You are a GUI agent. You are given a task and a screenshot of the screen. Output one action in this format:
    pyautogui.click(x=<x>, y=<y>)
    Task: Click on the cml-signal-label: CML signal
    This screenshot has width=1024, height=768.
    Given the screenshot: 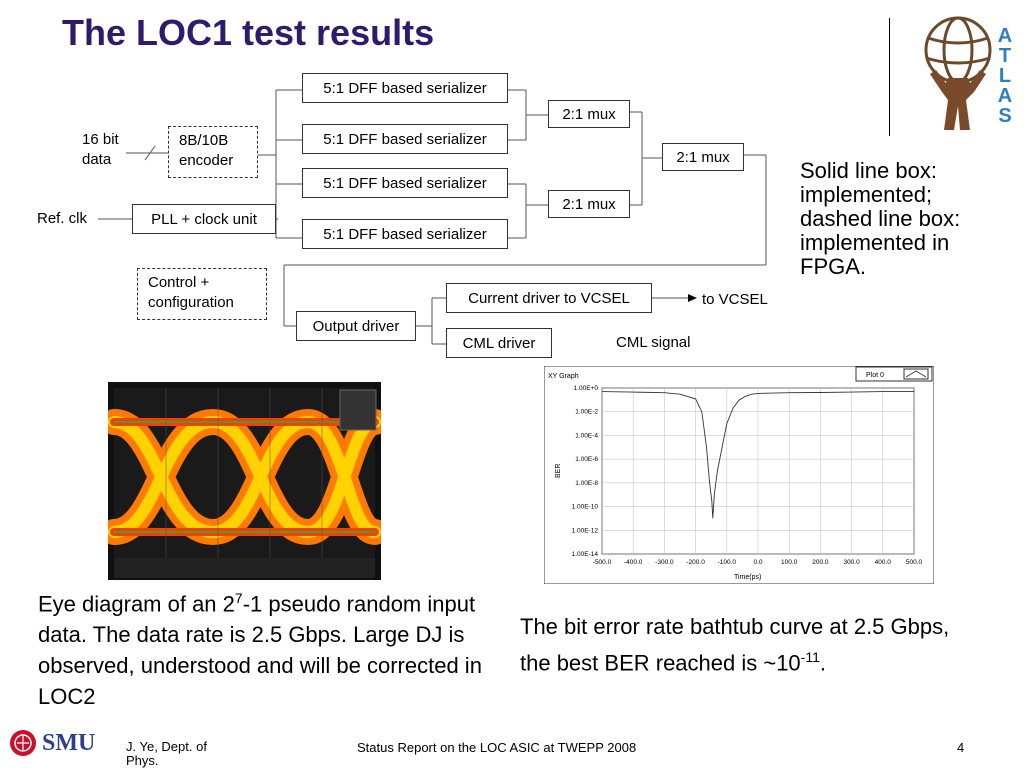 What is the action you would take?
    pyautogui.click(x=653, y=342)
    